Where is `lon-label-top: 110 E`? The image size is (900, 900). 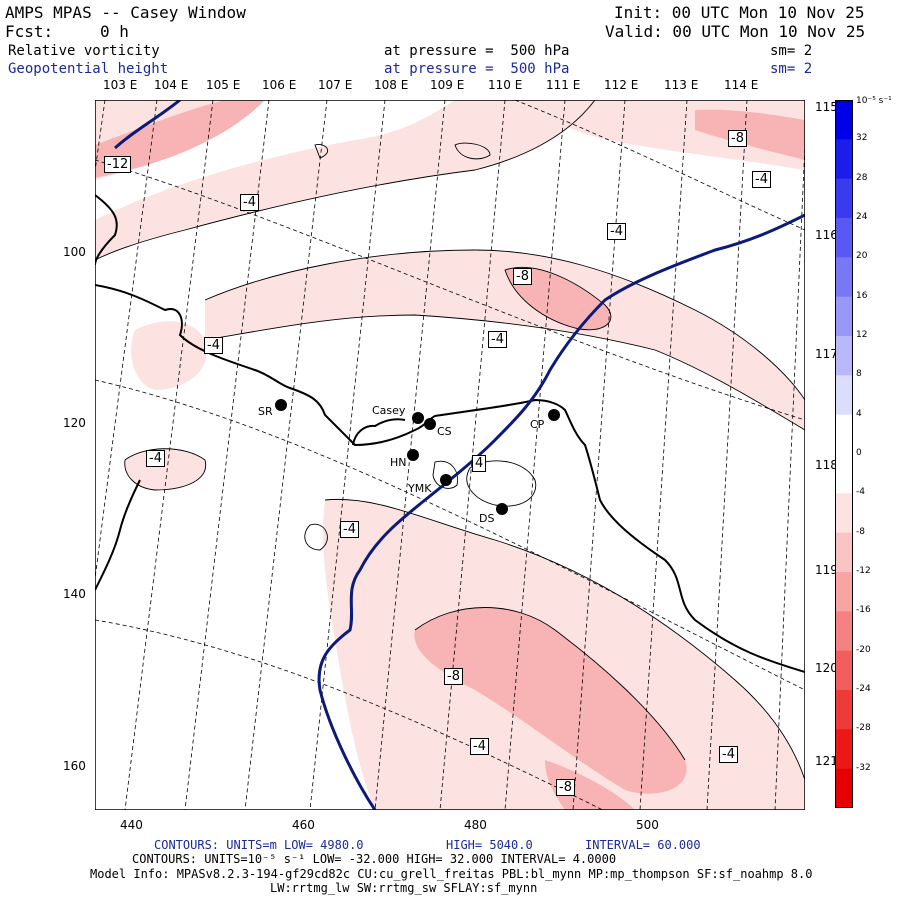 lon-label-top: 110 E is located at coordinates (505, 85).